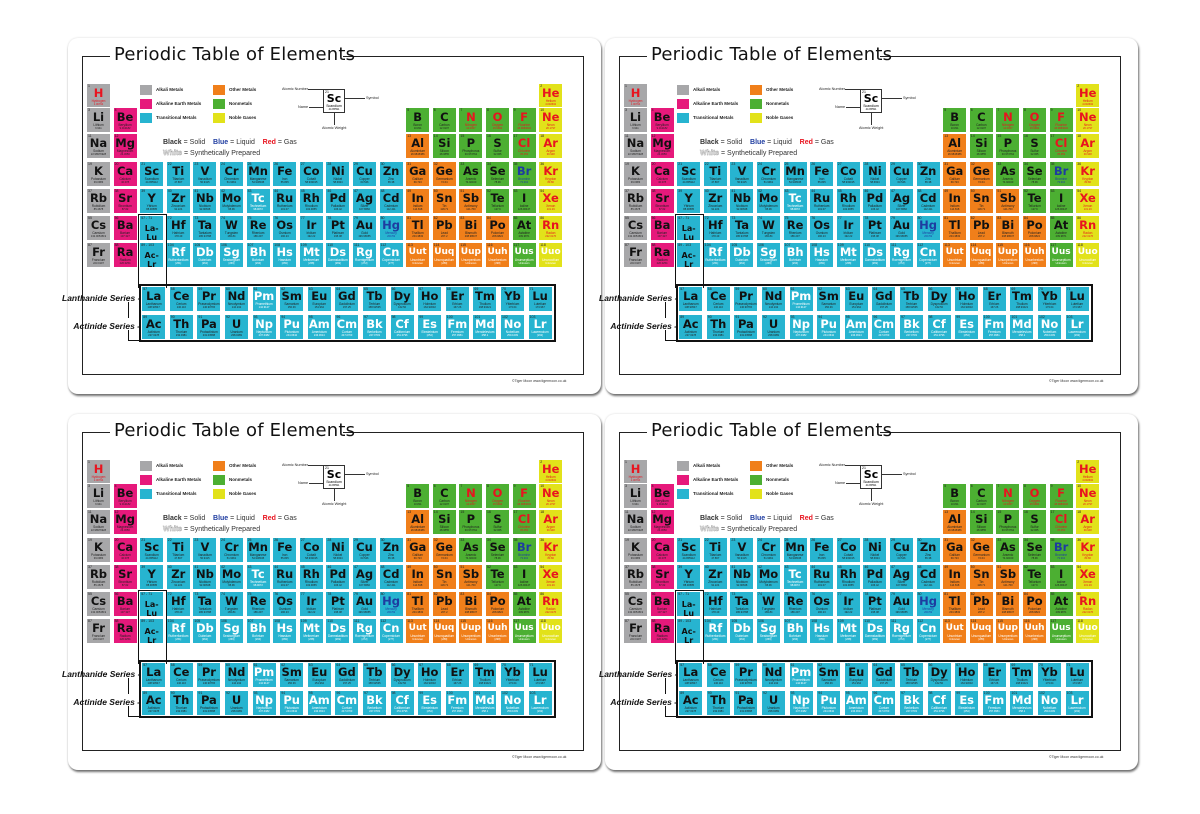 The width and height of the screenshot is (1200, 814). What do you see at coordinates (391, 604) in the screenshot?
I see `element-hg: 80 Hg Mercury 200.59` at bounding box center [391, 604].